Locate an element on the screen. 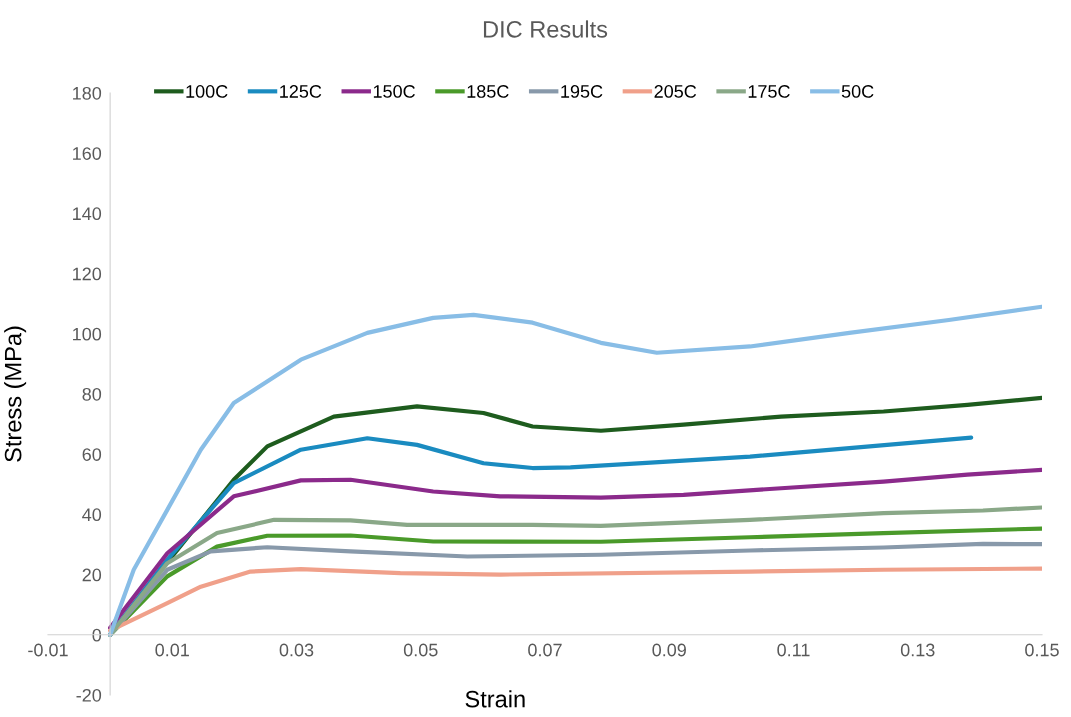  y-tick-label: 160 is located at coordinates (87, 153).